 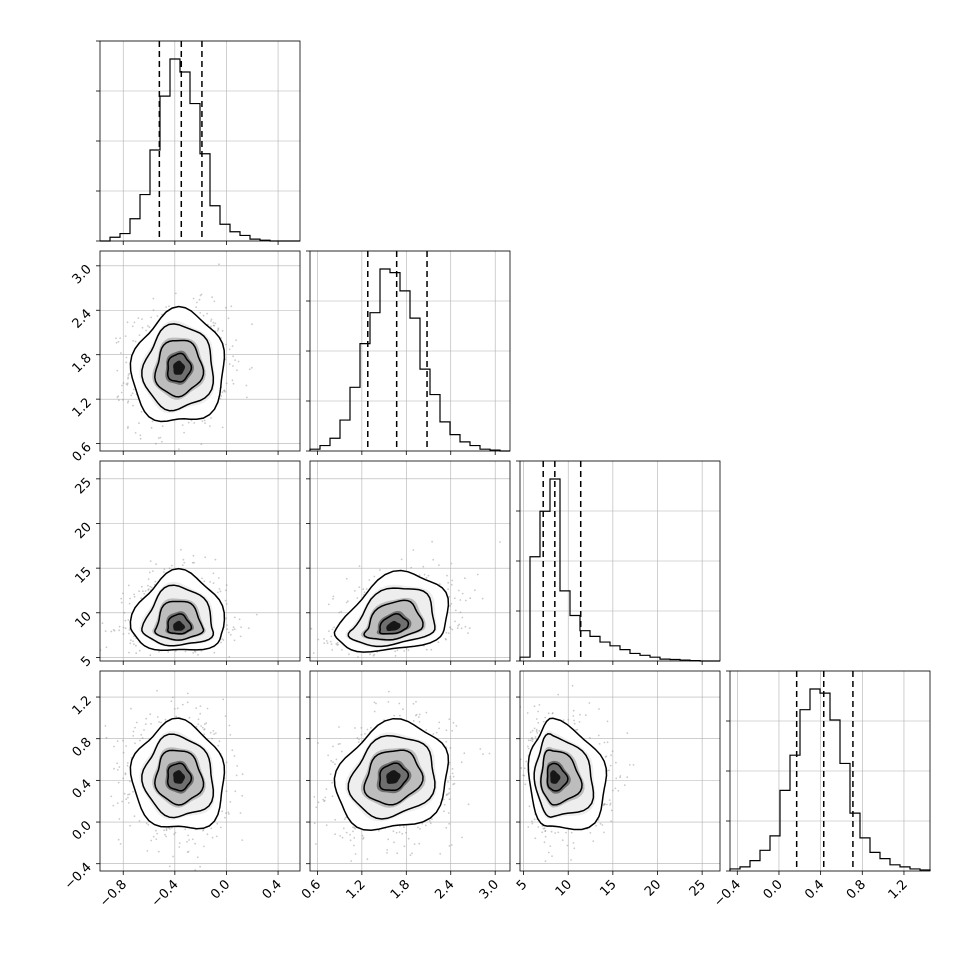 What do you see at coordinates (86, 662) in the screenshot?
I see `y-tick-label: 5` at bounding box center [86, 662].